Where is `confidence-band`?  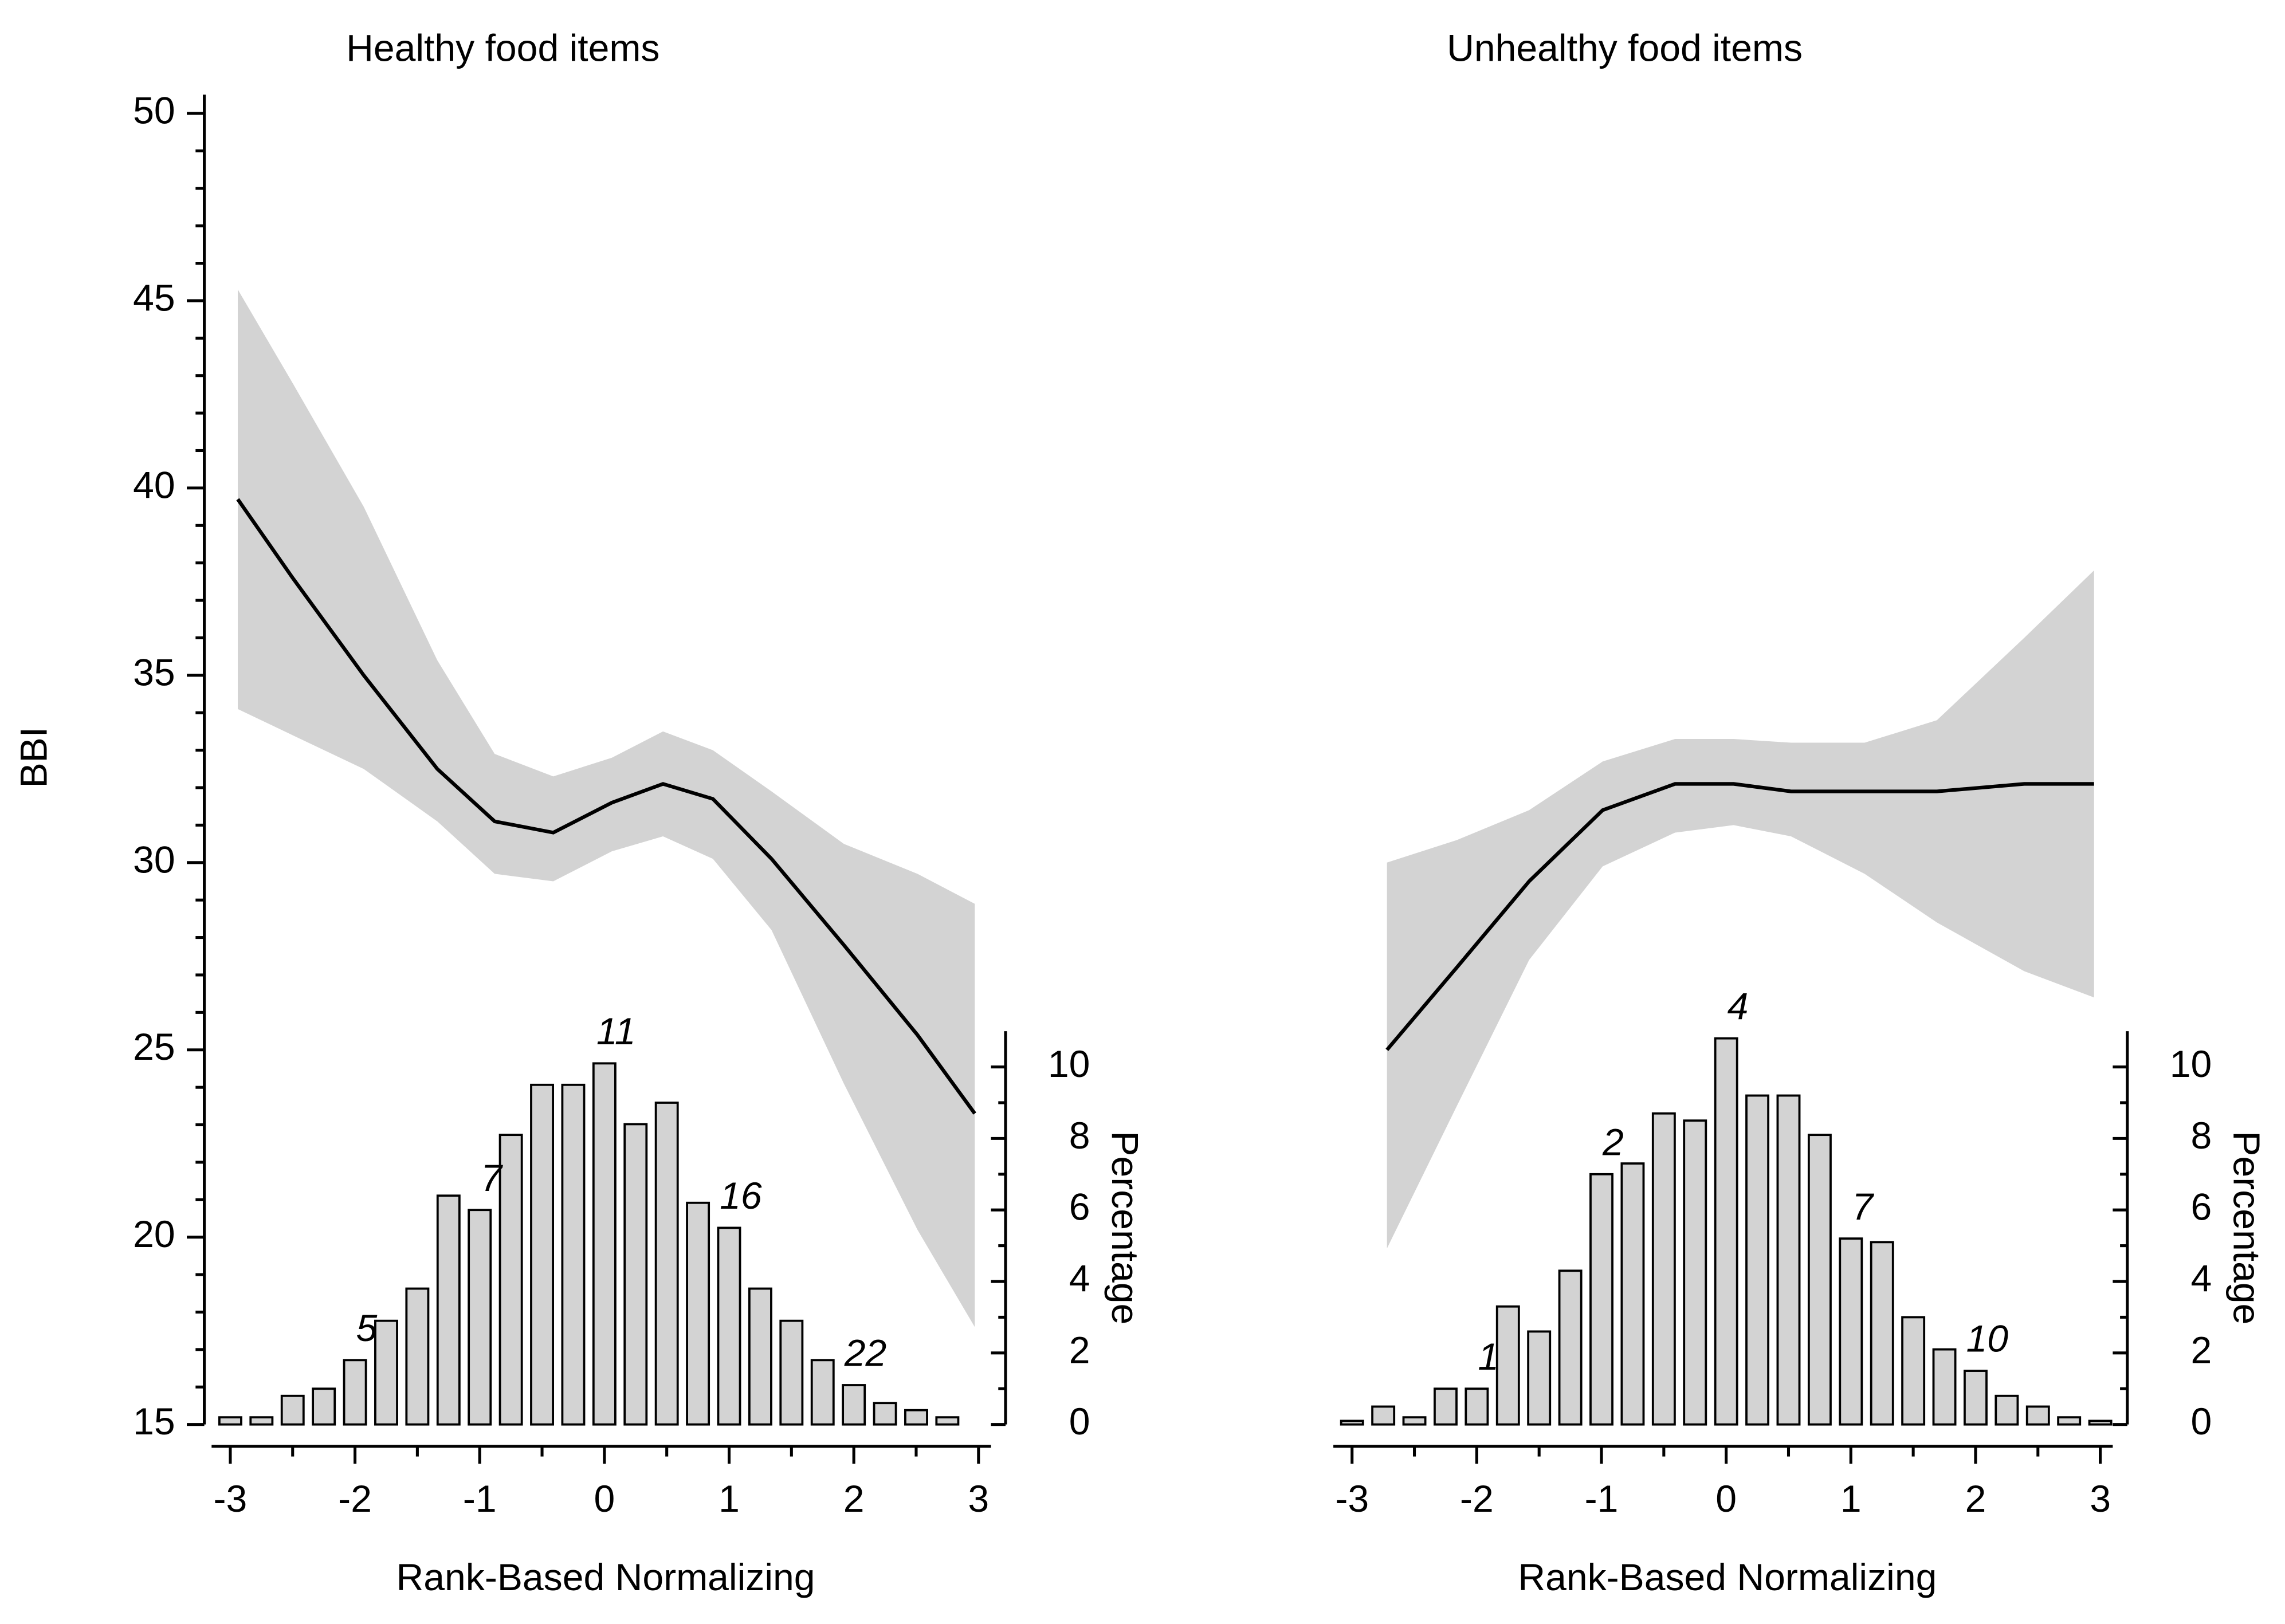 confidence-band is located at coordinates (1740, 909).